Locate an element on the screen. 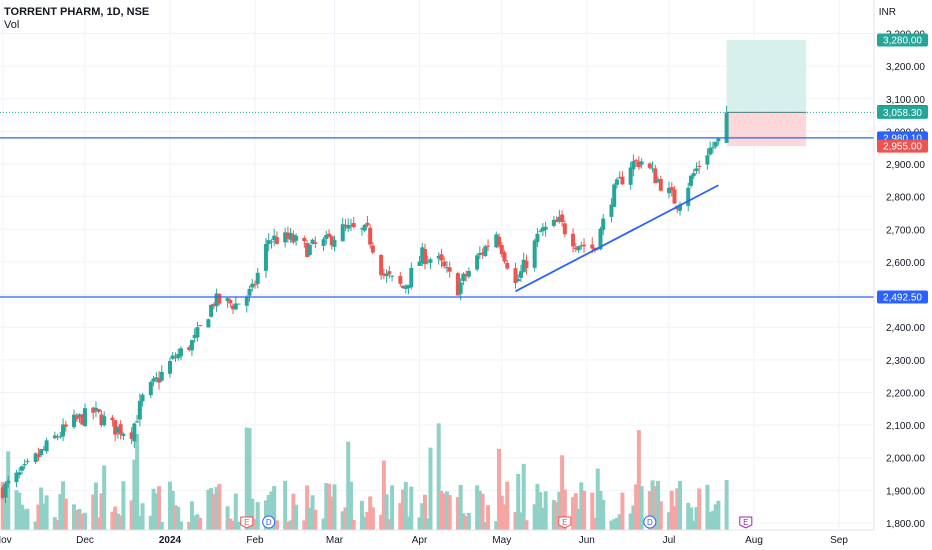 The image size is (932, 550). price-label-text: 2,980.10 is located at coordinates (902, 138).